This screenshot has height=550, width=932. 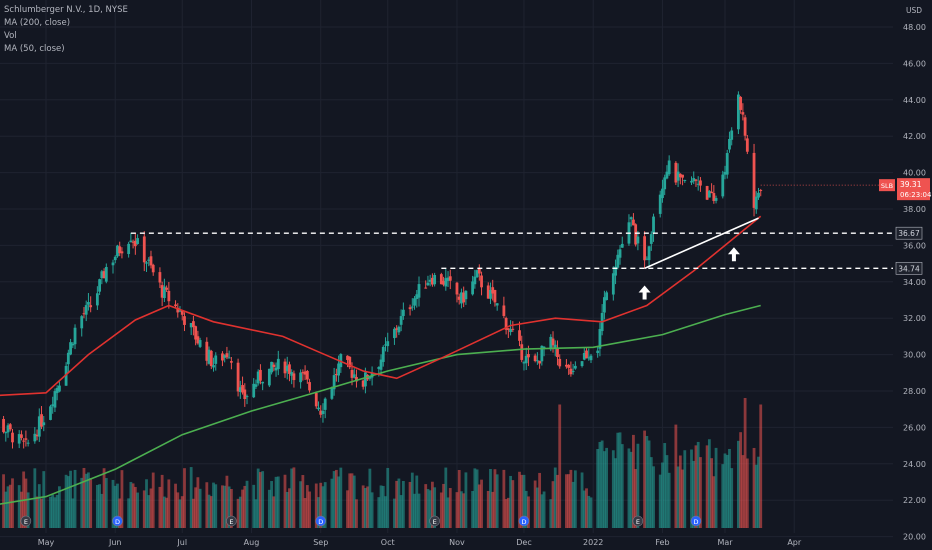 I want to click on ticker-badge, so click(x=887, y=185).